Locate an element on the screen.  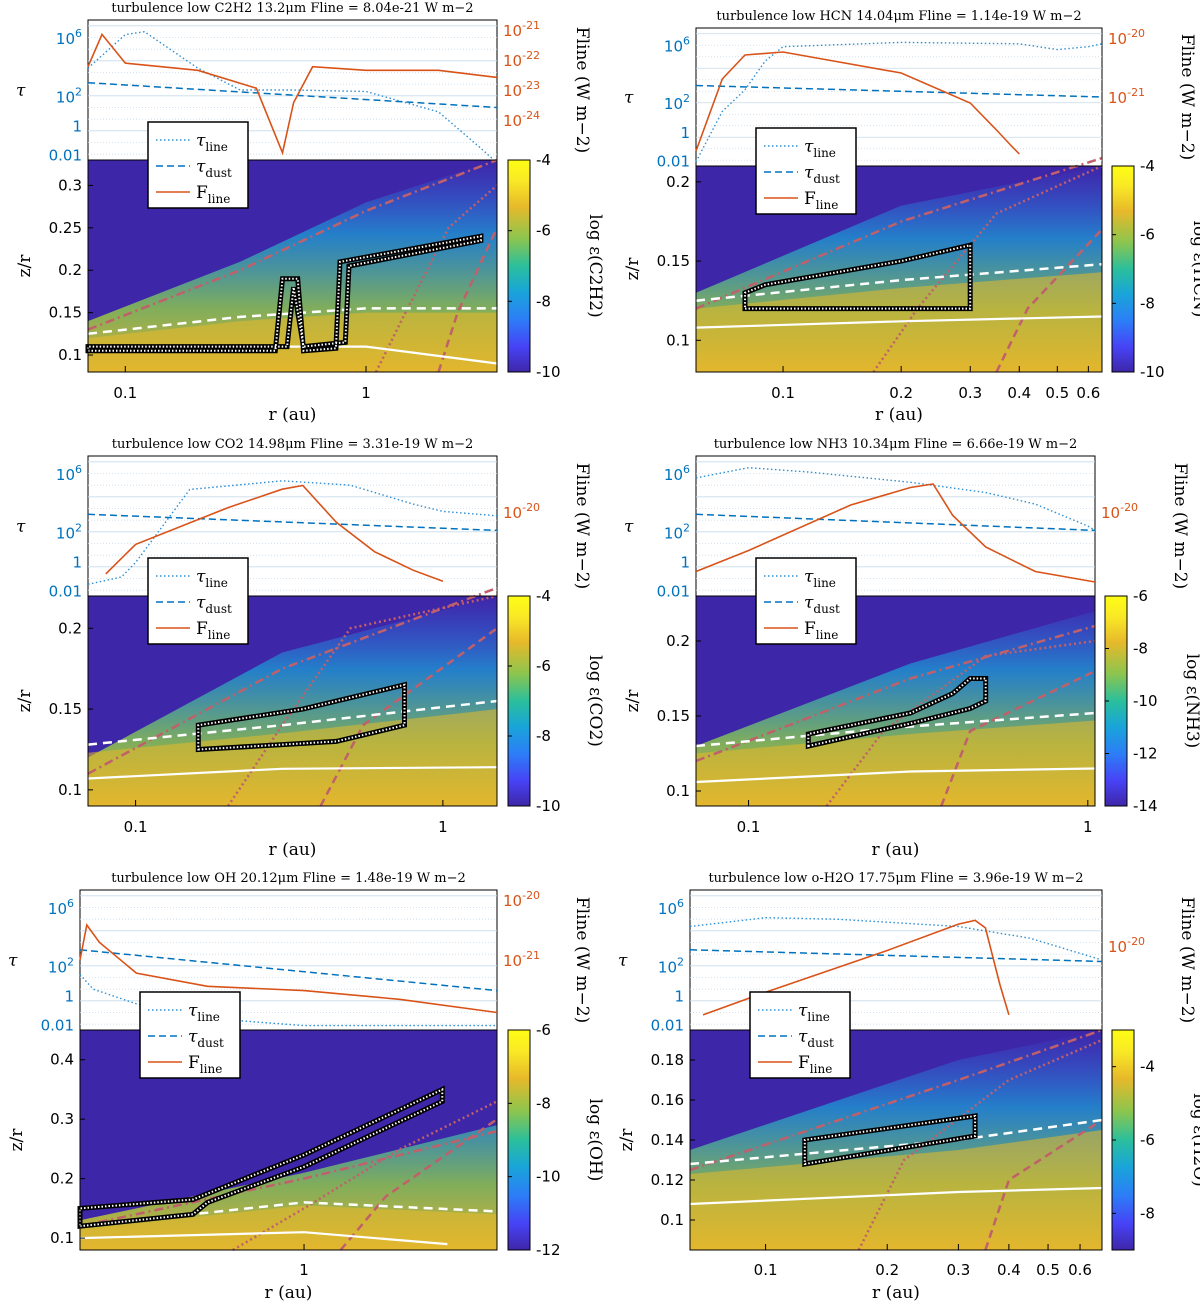
colorbar-label: log ε(HCN) is located at coordinates (1194, 269).